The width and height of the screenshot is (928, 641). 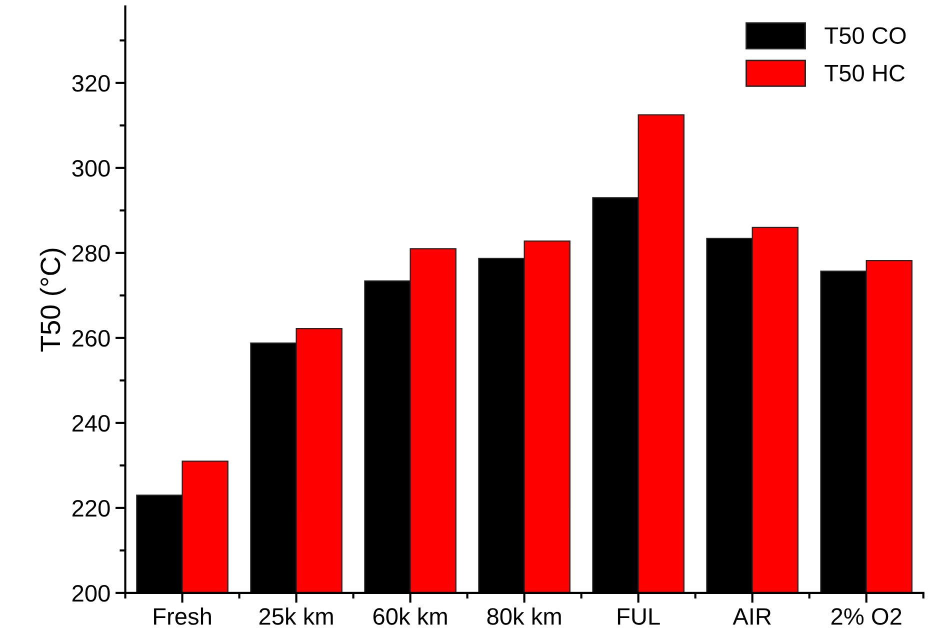 I want to click on y-axis-title: T50 (°C), so click(x=53, y=300).